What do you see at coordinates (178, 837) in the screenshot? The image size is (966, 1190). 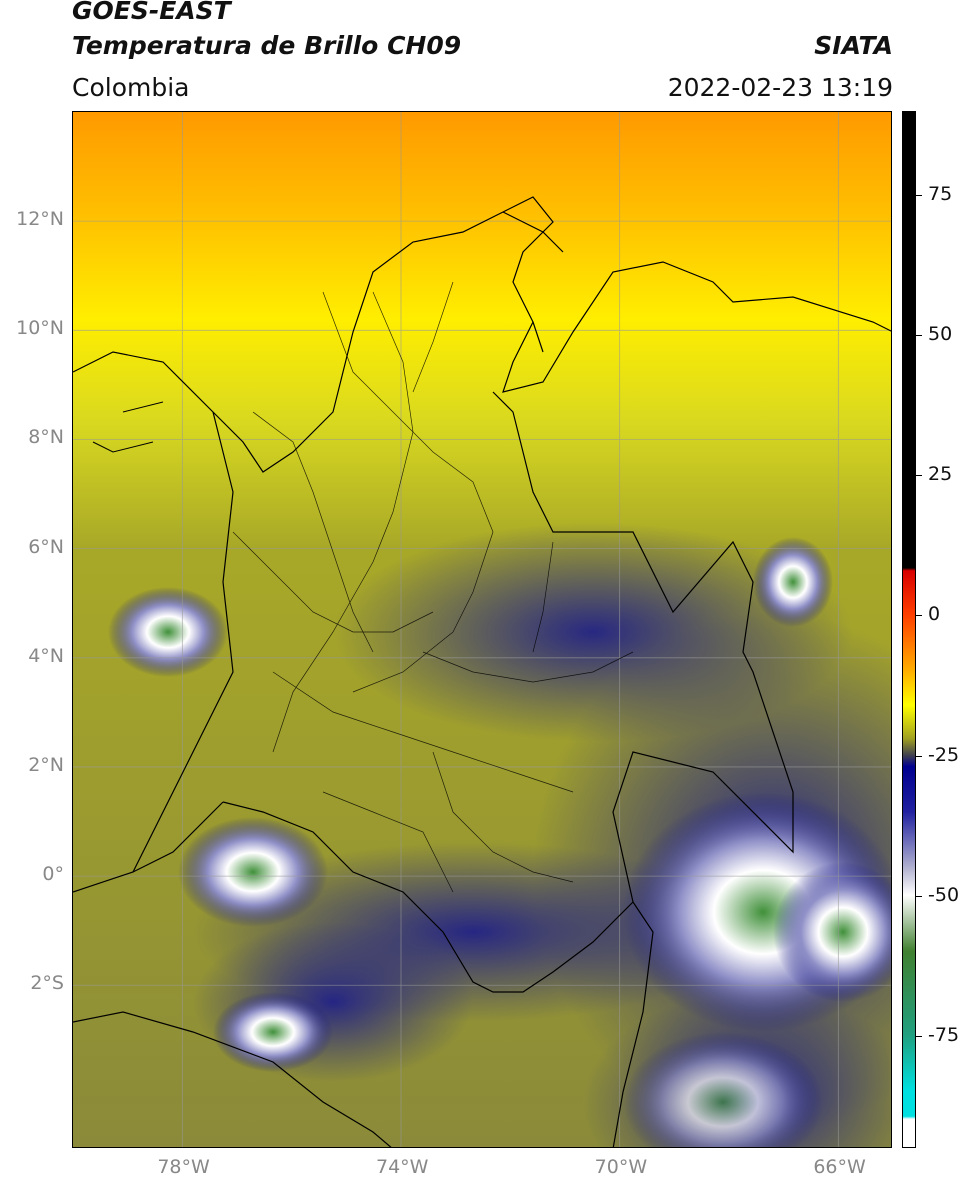 I see `colombia-ecuador-border` at bounding box center [178, 837].